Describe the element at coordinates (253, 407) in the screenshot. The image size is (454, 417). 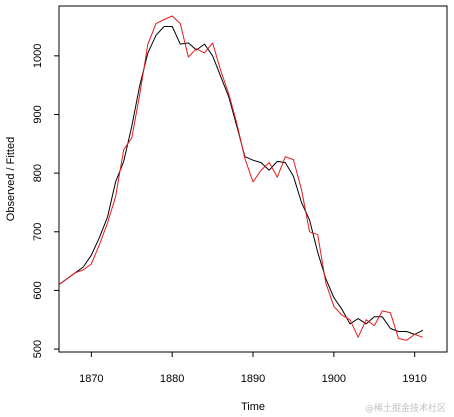
I see `x-axis-label: Time` at that location.